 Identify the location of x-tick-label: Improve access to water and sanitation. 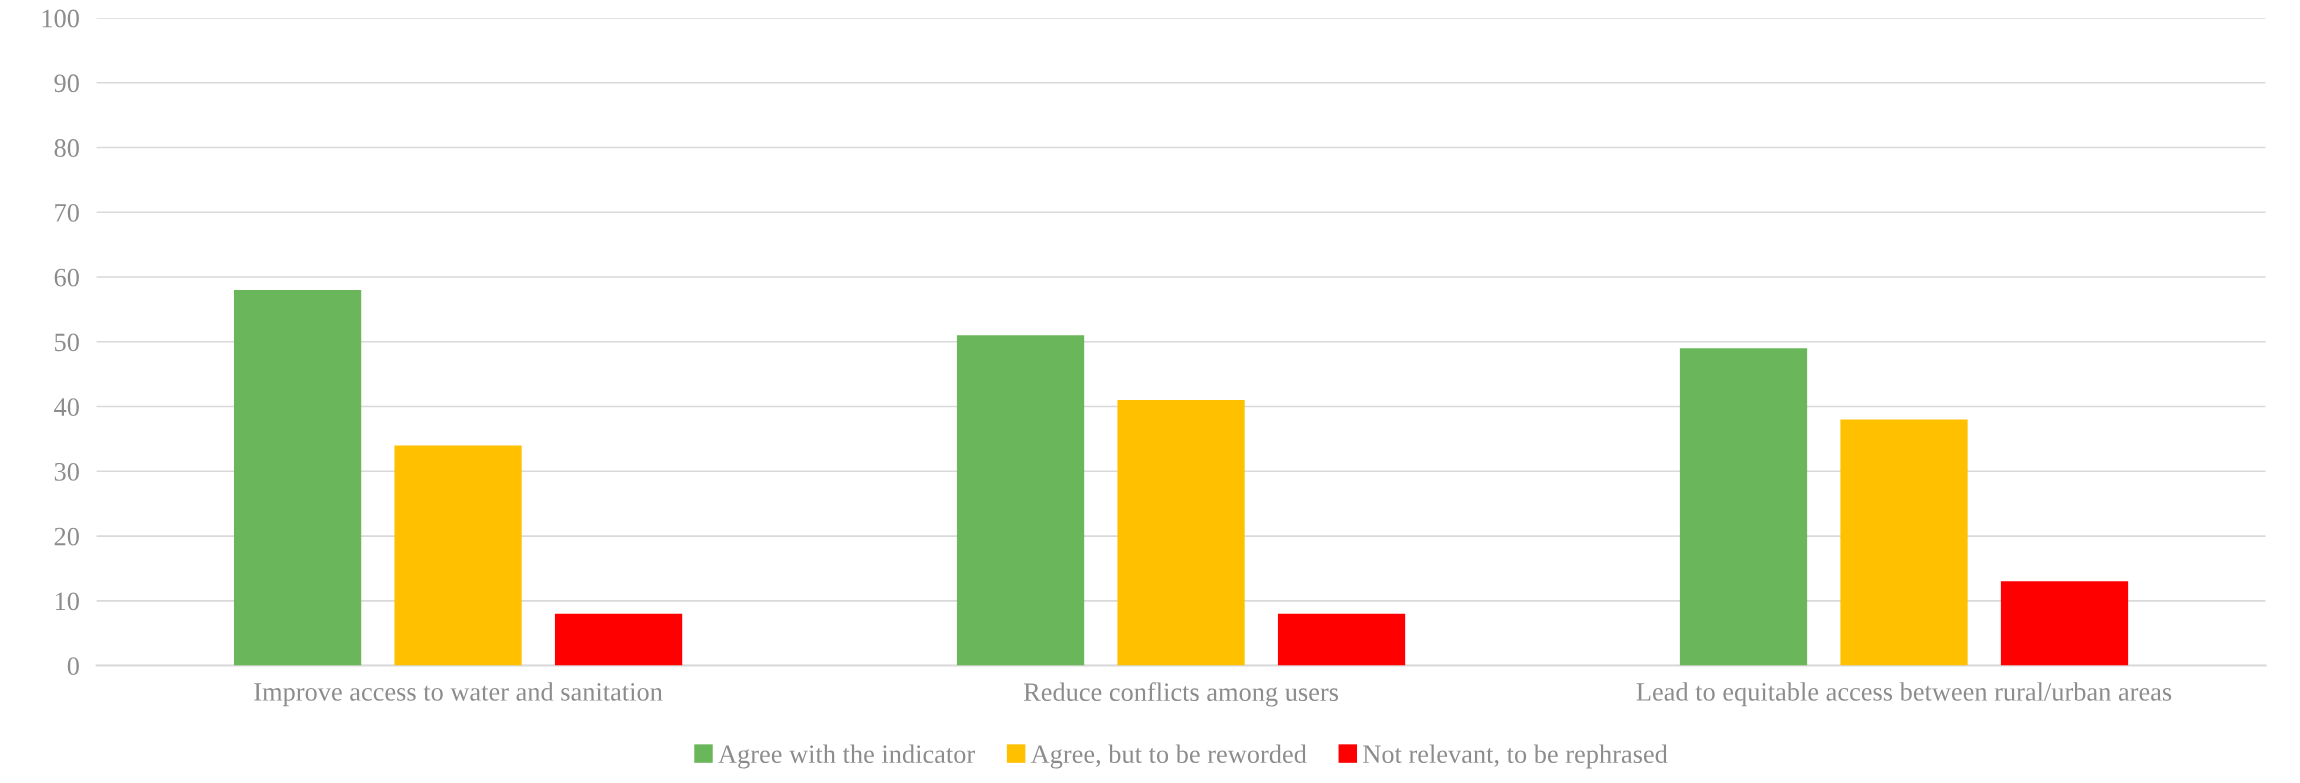
(458, 694).